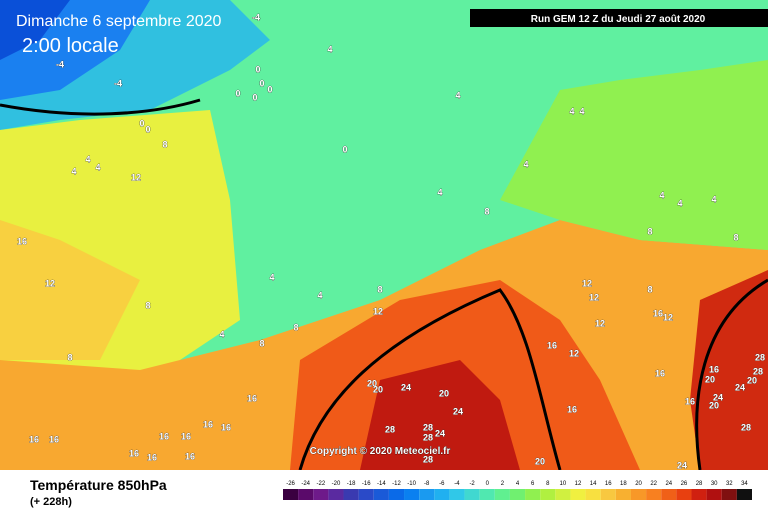 This screenshot has height=517, width=768. What do you see at coordinates (440, 415) in the screenshot?
I see `hot-core` at bounding box center [440, 415].